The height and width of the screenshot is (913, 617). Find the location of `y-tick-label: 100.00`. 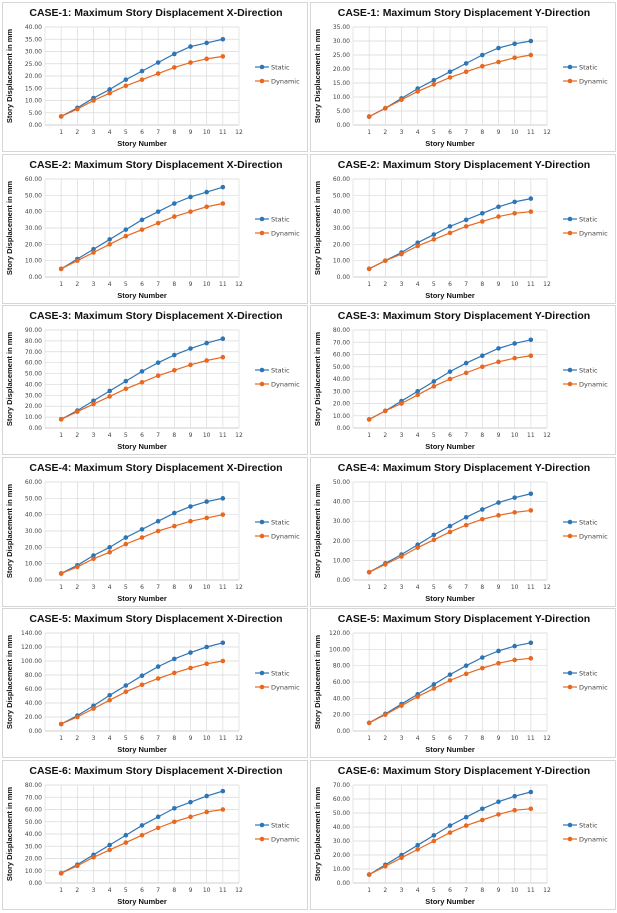

y-tick-label: 100.00 is located at coordinates (339, 649).